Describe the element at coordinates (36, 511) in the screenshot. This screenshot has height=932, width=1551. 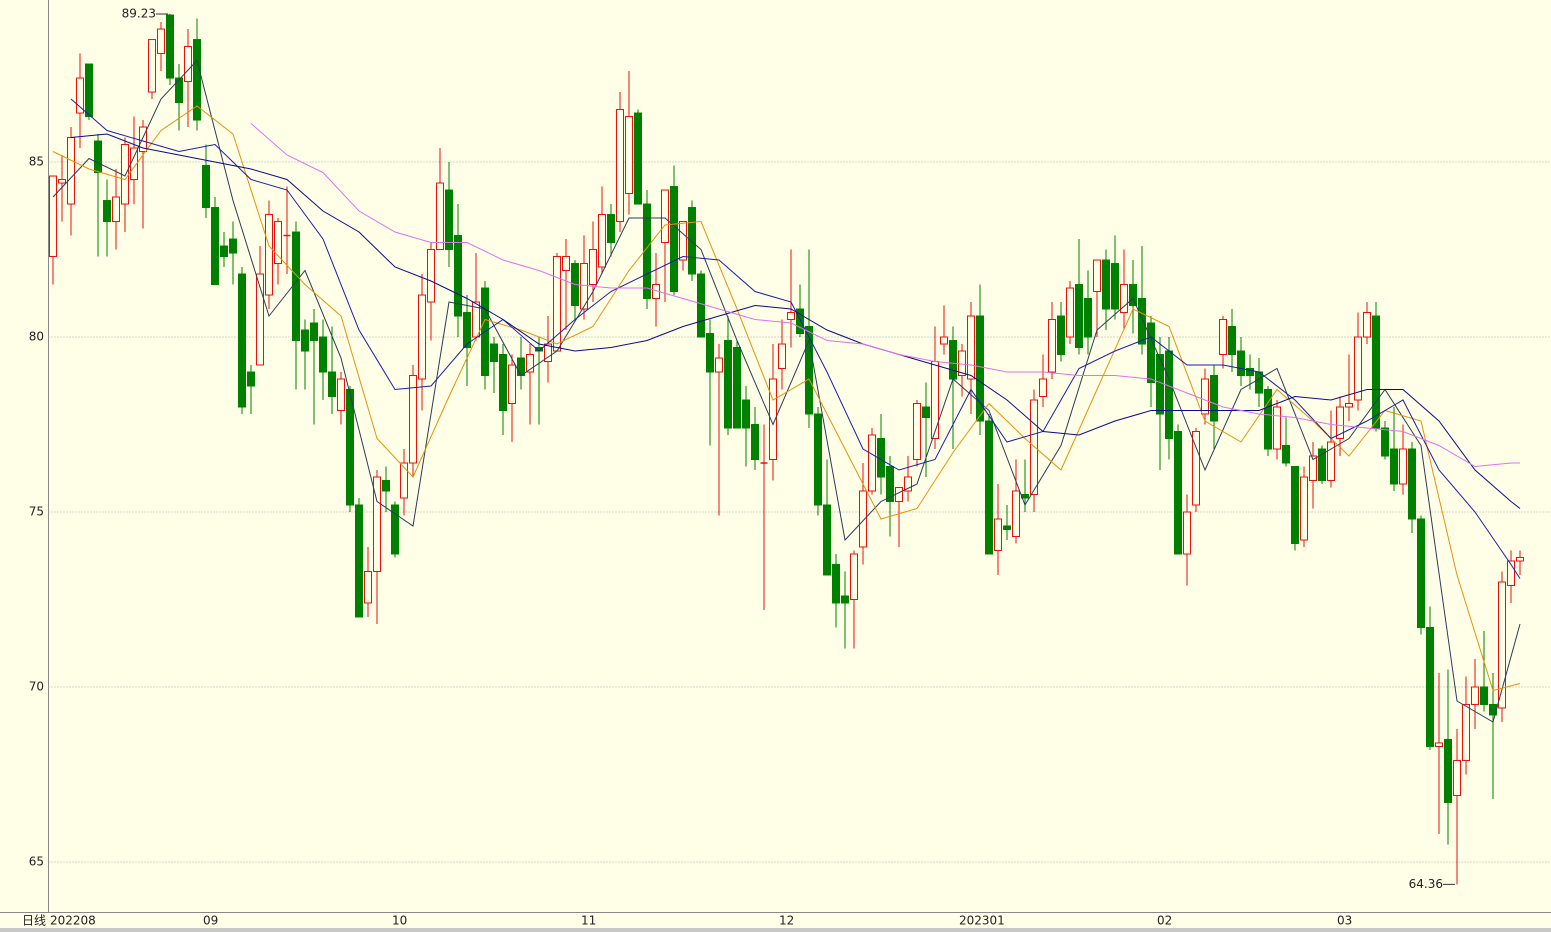
I see `y-tick-label: 75` at that location.